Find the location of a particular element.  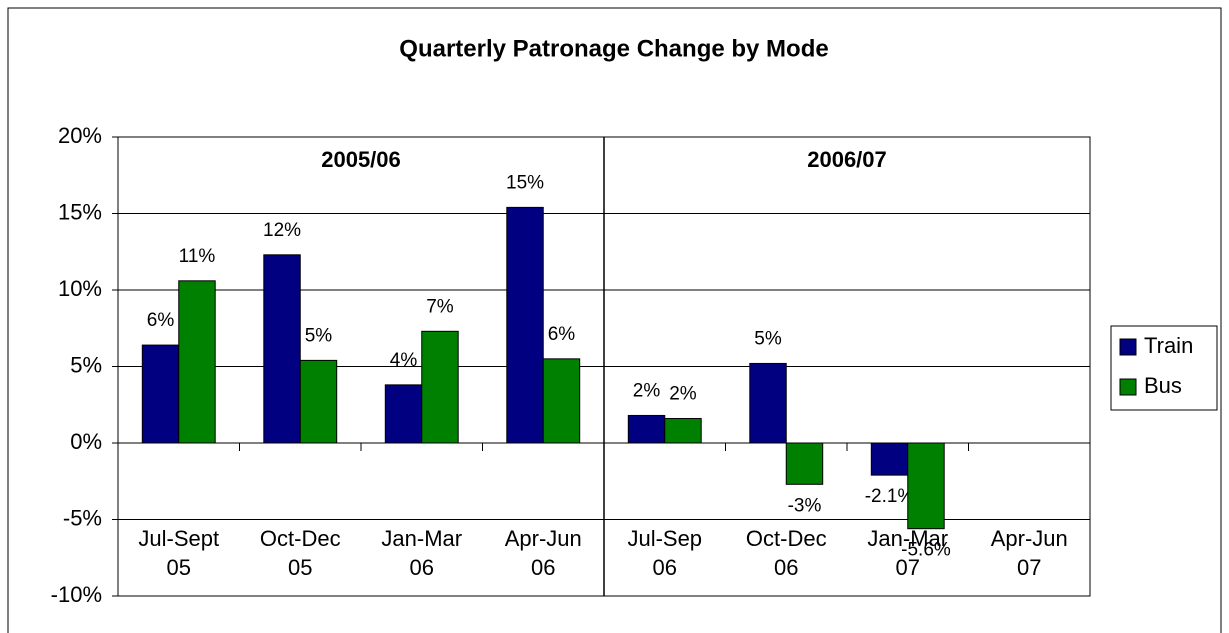

group-label: 2005/06 is located at coordinates (361, 159).